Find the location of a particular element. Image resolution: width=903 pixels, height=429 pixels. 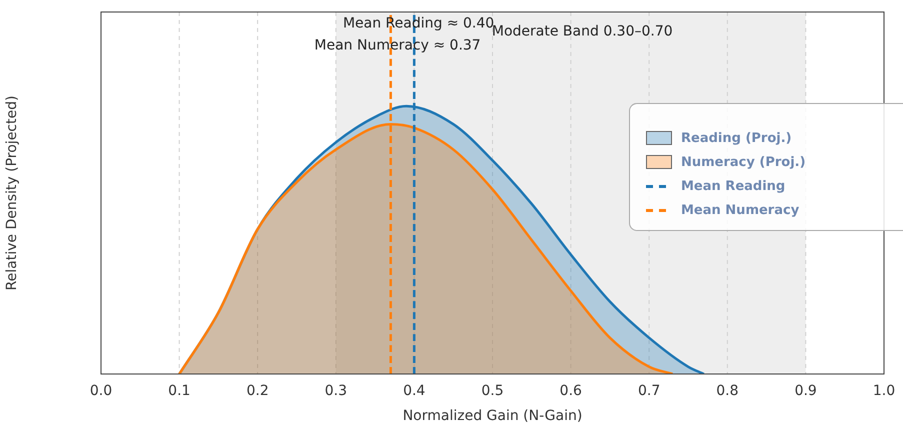

x-tick-label: 0.2 is located at coordinates (257, 391).